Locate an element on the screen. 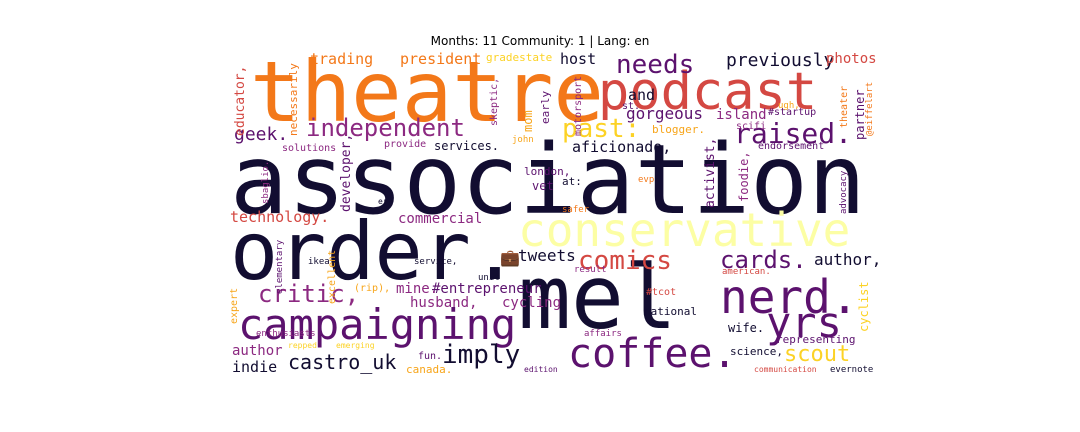  word-st: st. is located at coordinates (631, 107).